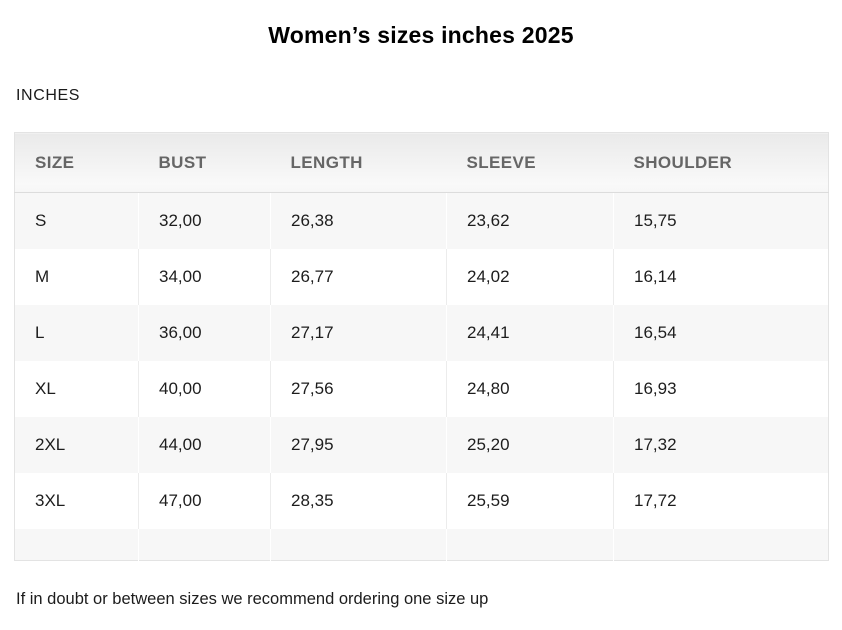  What do you see at coordinates (358, 445) in the screenshot?
I see `table-cell: 27,95` at bounding box center [358, 445].